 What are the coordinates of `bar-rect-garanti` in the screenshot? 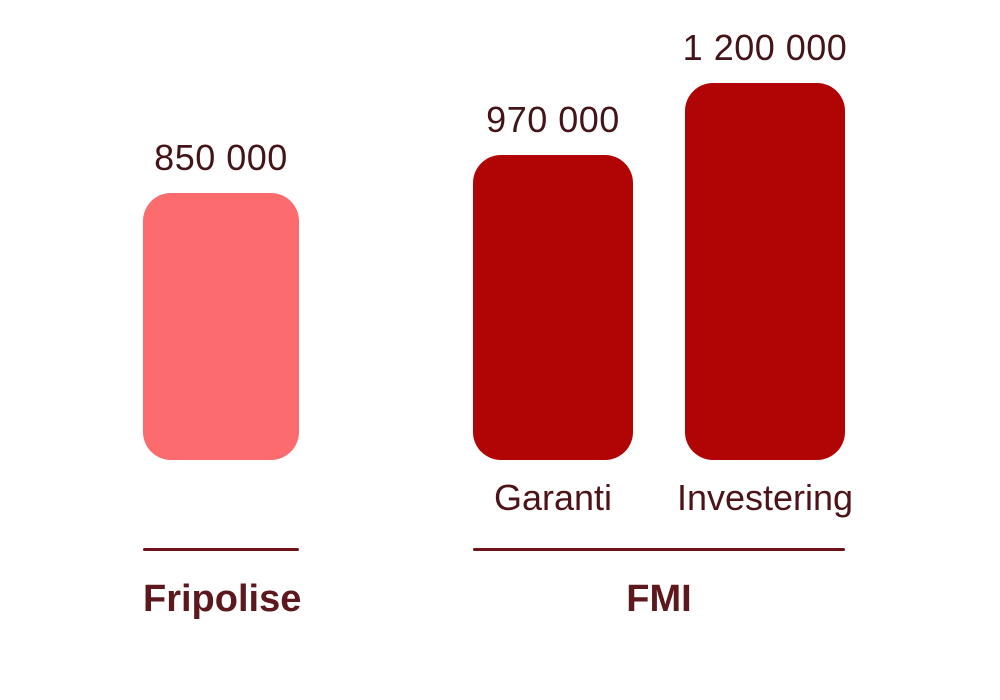 It's located at (553, 307).